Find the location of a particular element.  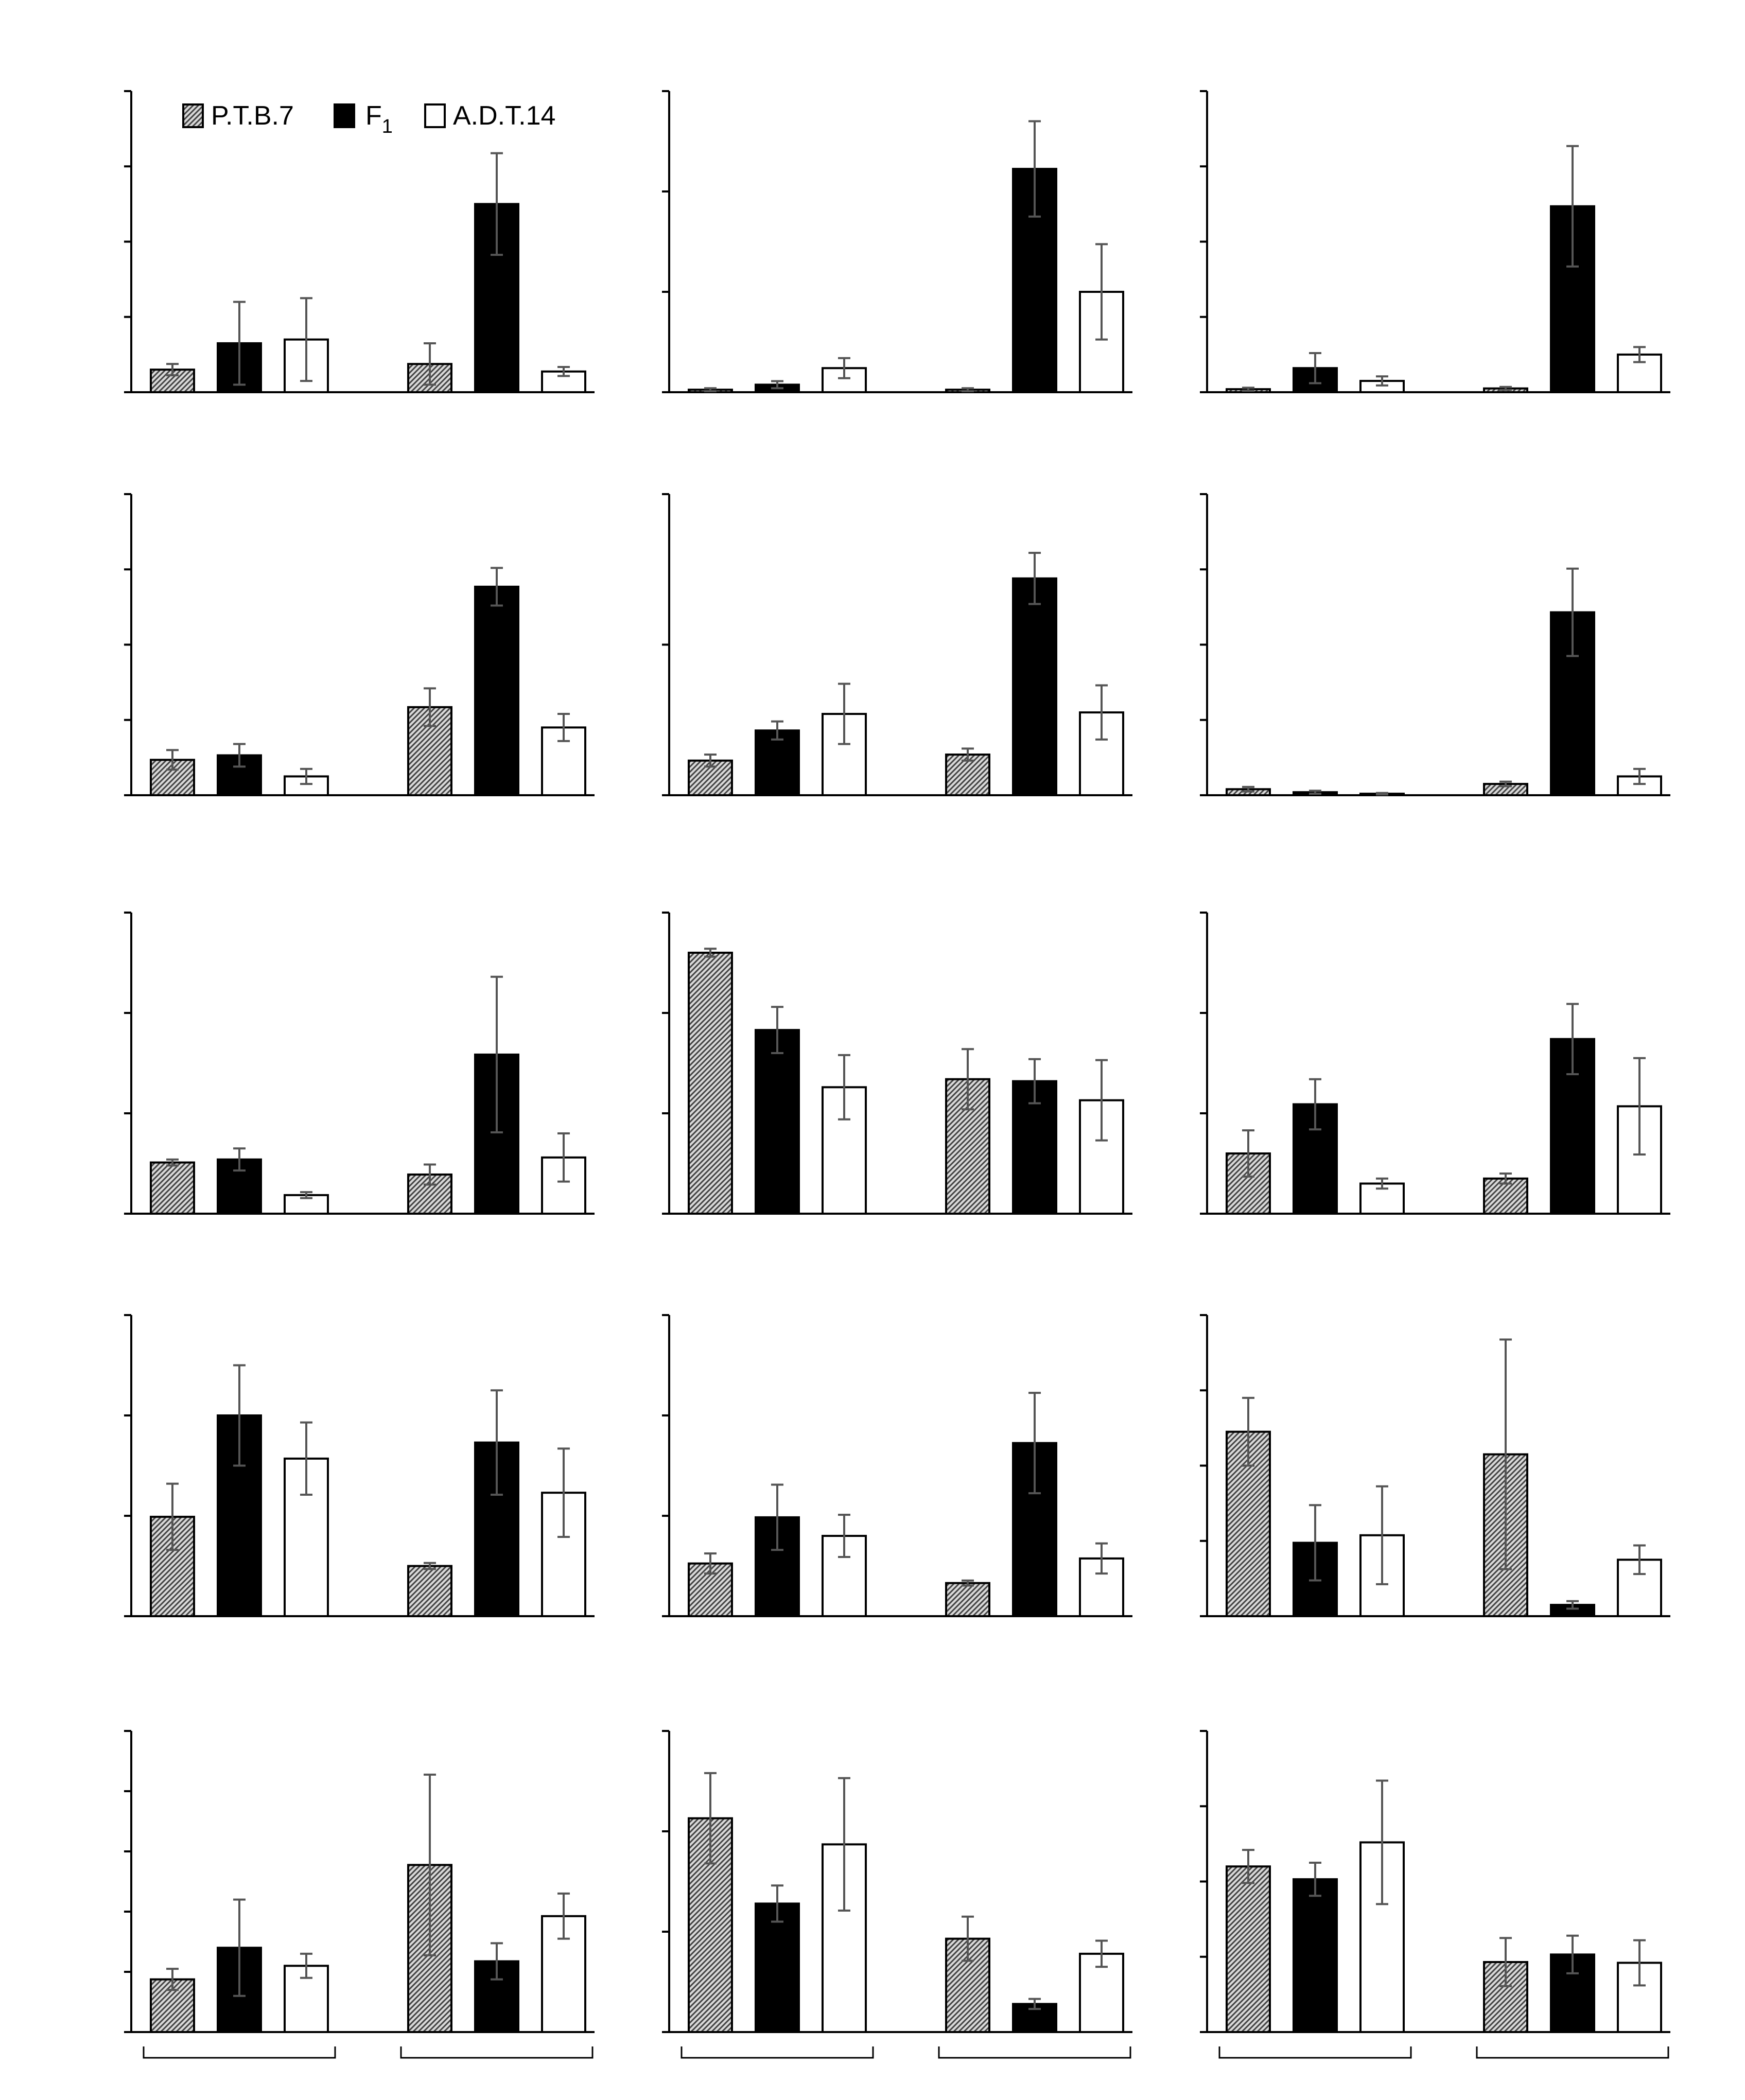

legend-label-ptb7: P.T.B.7 is located at coordinates (252, 116).